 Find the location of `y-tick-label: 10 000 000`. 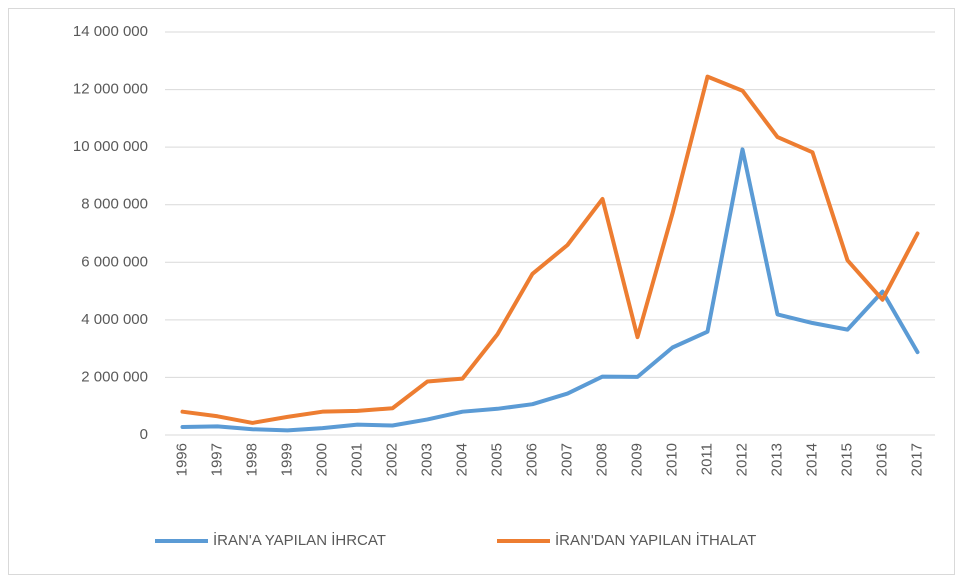

y-tick-label: 10 000 000 is located at coordinates (110, 146).